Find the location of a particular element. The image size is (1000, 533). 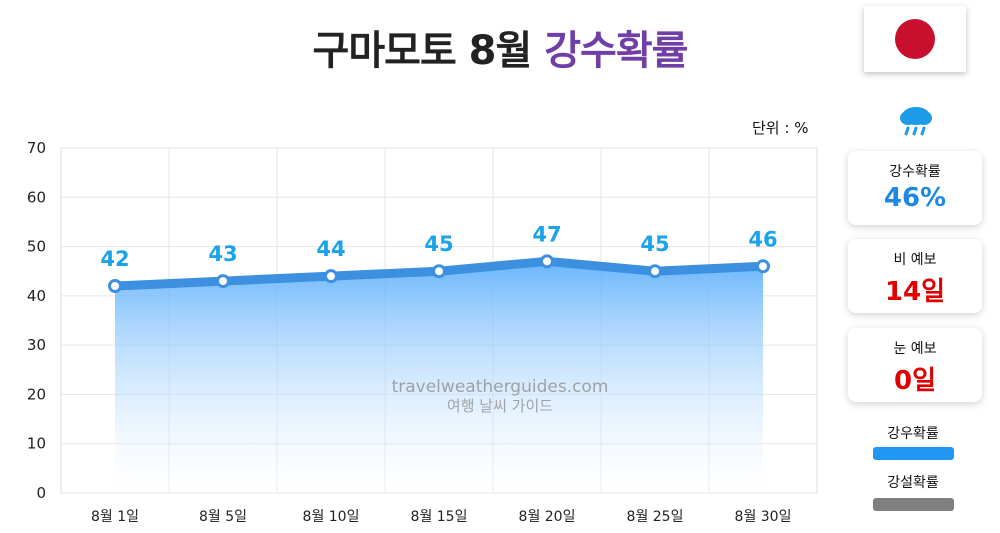

card-label: 눈 예보 is located at coordinates (915, 349).